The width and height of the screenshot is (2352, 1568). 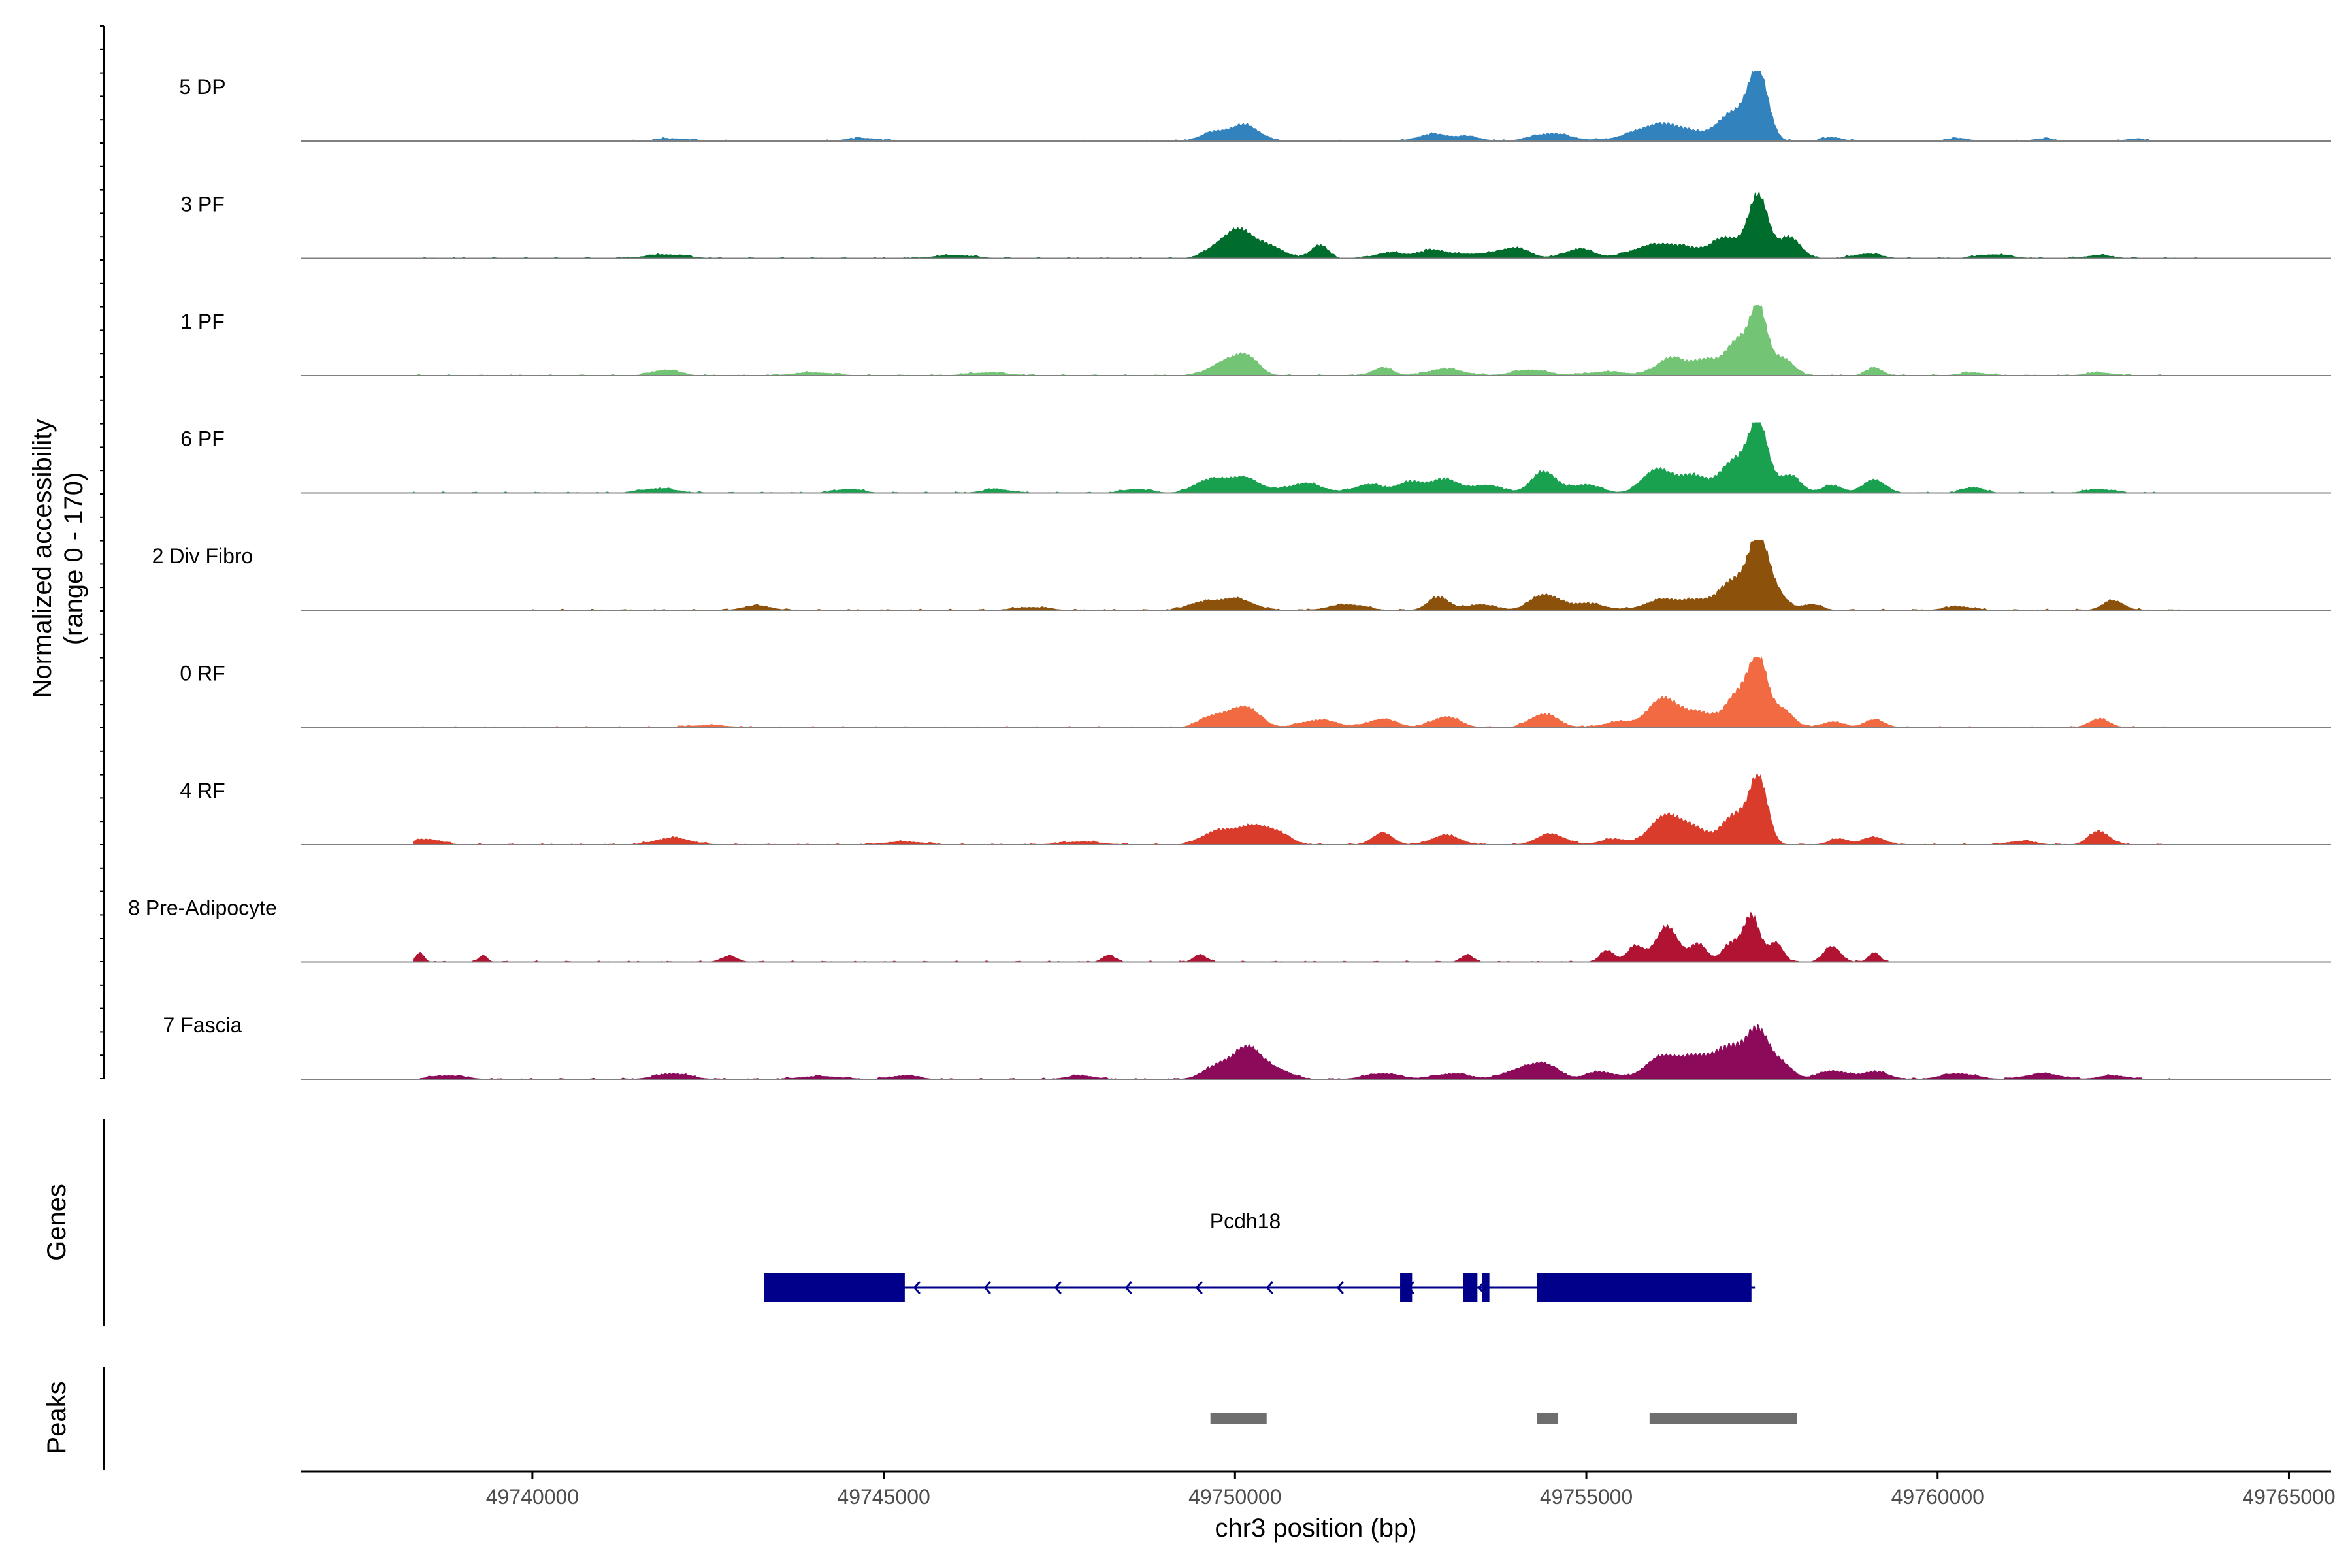 What do you see at coordinates (73, 558) in the screenshot?
I see `y-axis-title-line2: (range 0 - 170)` at bounding box center [73, 558].